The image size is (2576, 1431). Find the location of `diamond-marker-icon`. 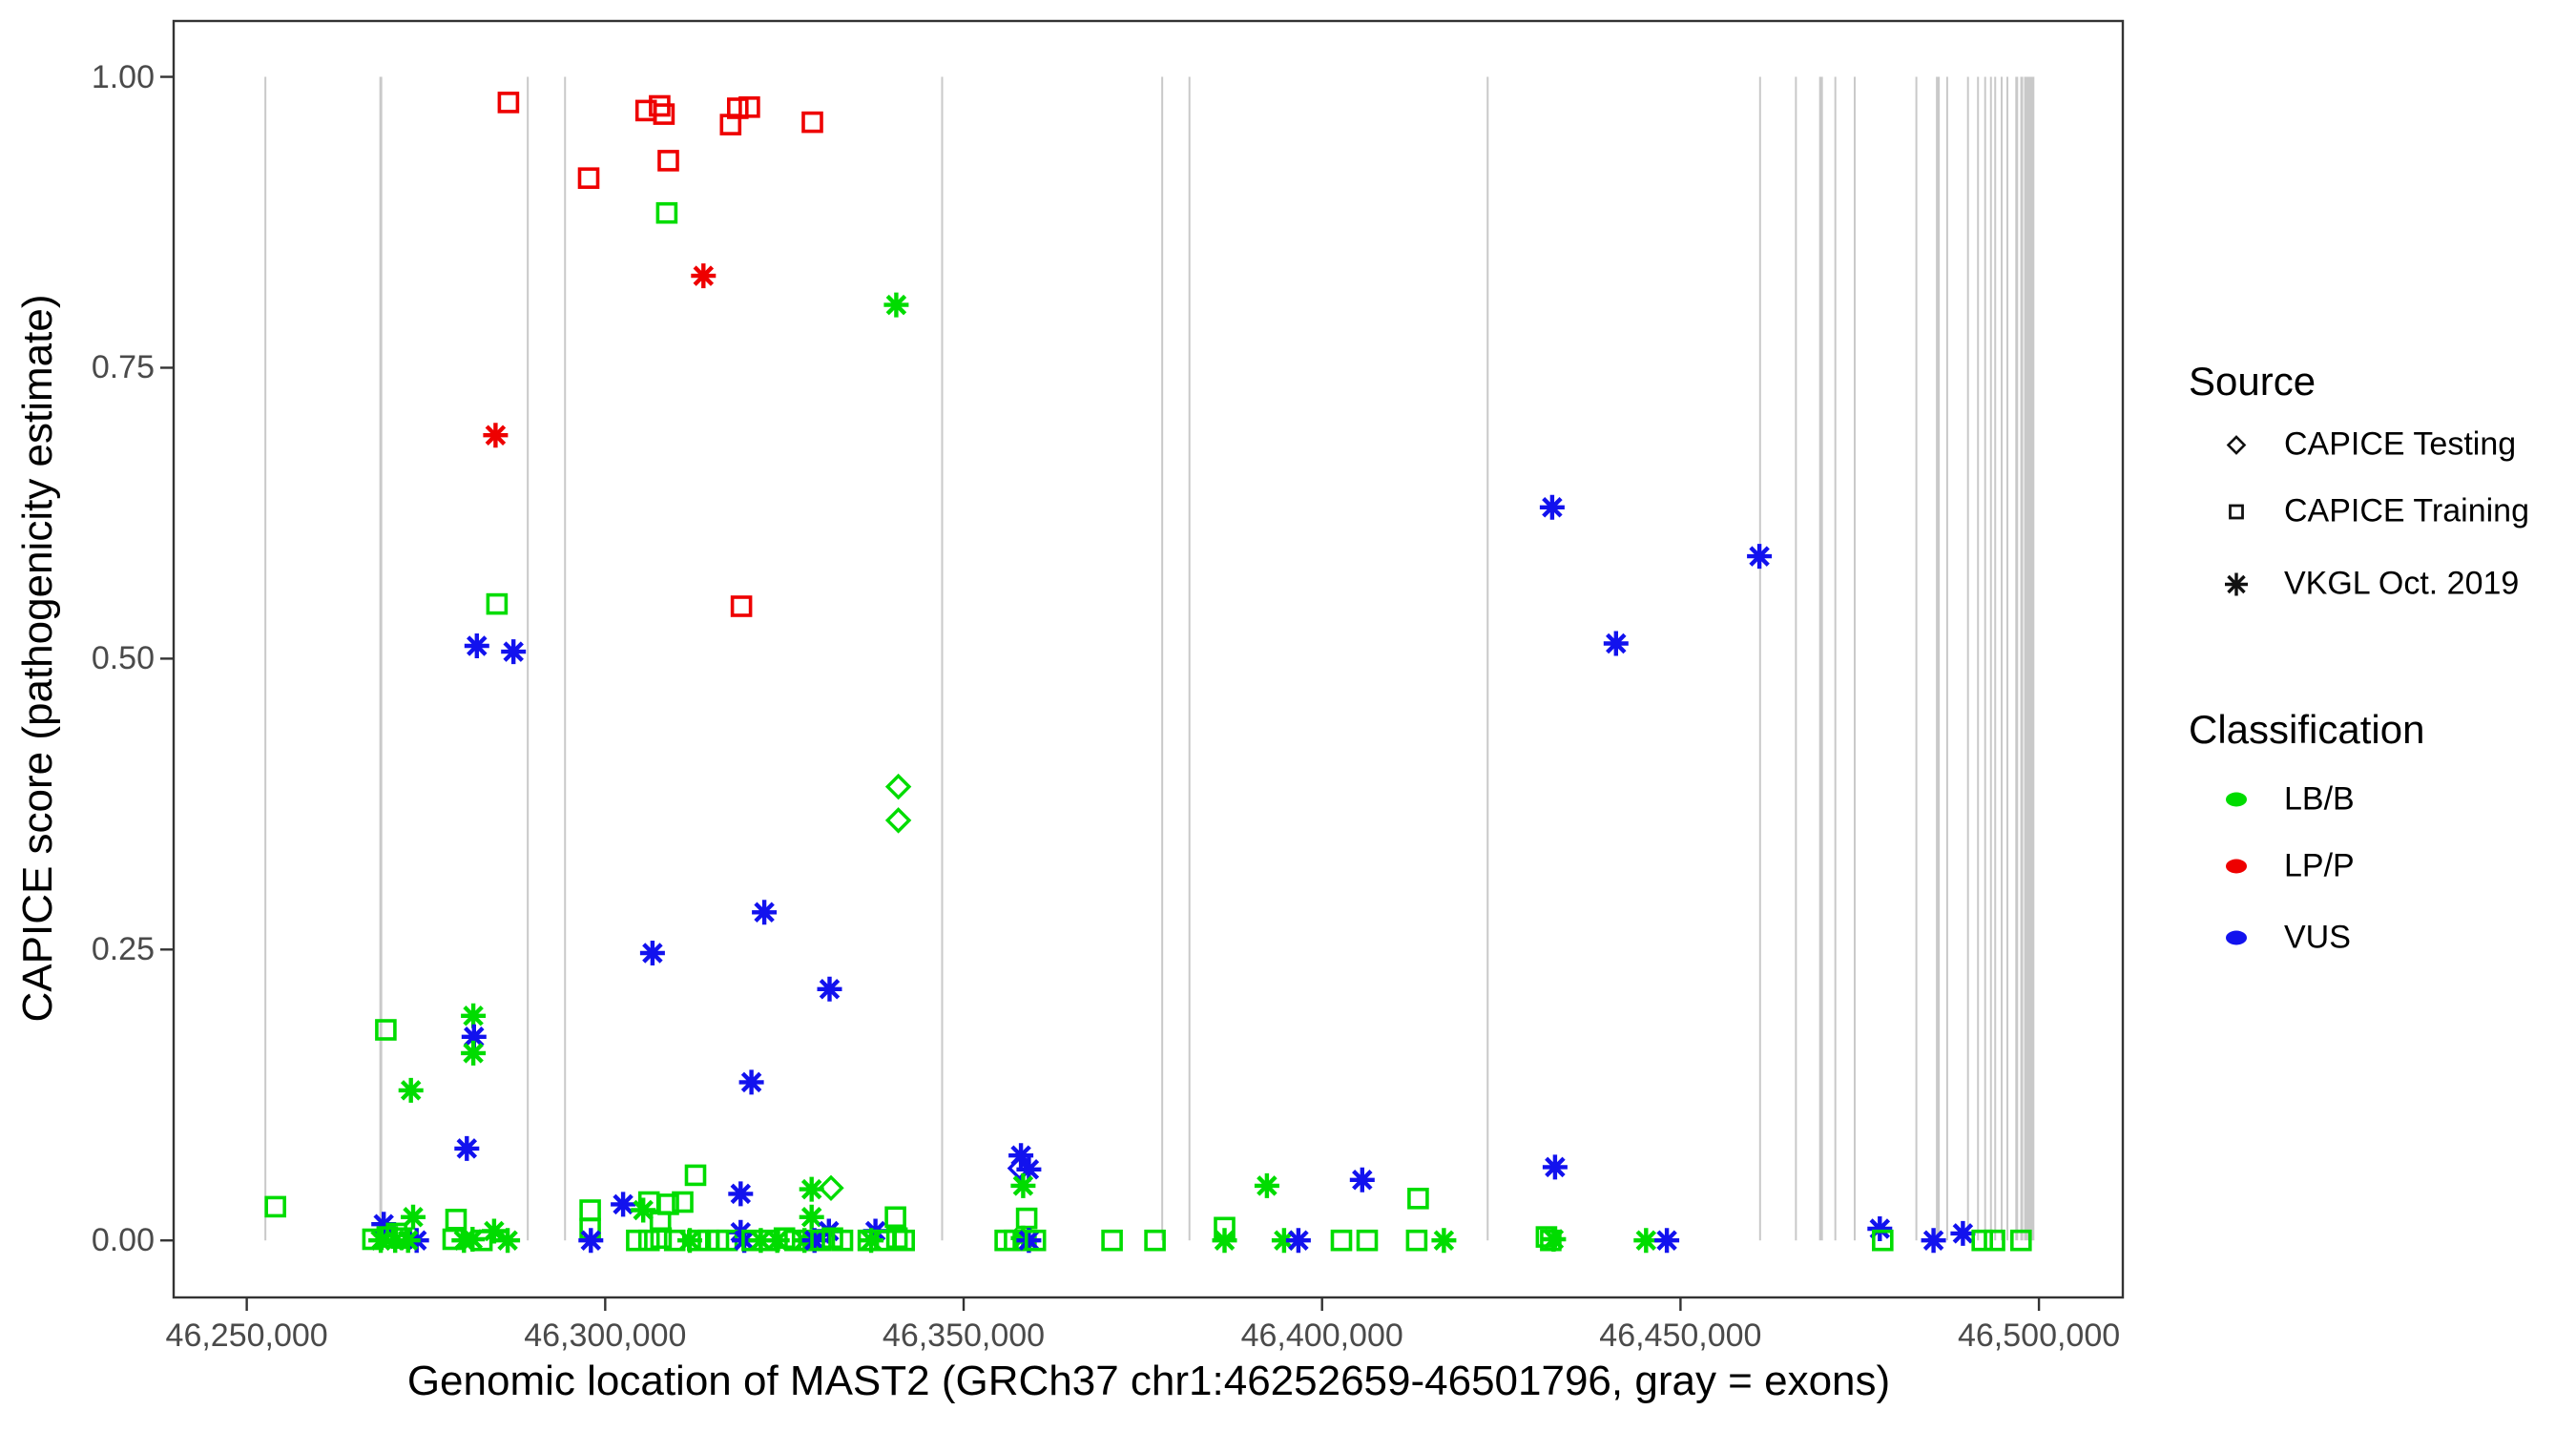

diamond-marker-icon is located at coordinates (2236, 444).